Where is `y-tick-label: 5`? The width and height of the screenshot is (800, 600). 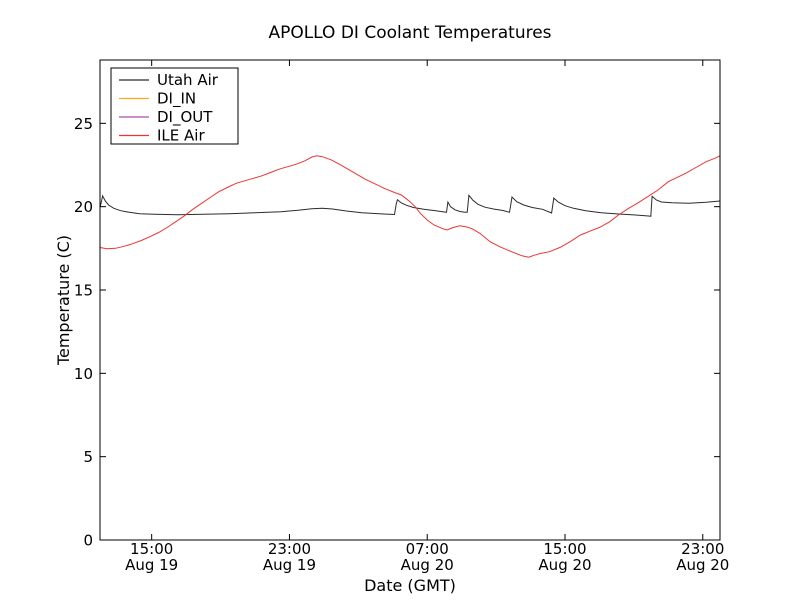
y-tick-label: 5 is located at coordinates (88, 457).